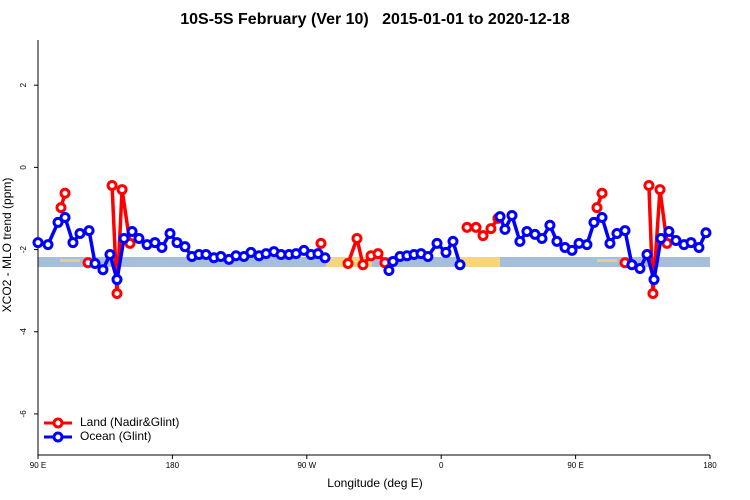 The image size is (750, 500). What do you see at coordinates (374, 262) in the screenshot?
I see `ocean-strip` at bounding box center [374, 262].